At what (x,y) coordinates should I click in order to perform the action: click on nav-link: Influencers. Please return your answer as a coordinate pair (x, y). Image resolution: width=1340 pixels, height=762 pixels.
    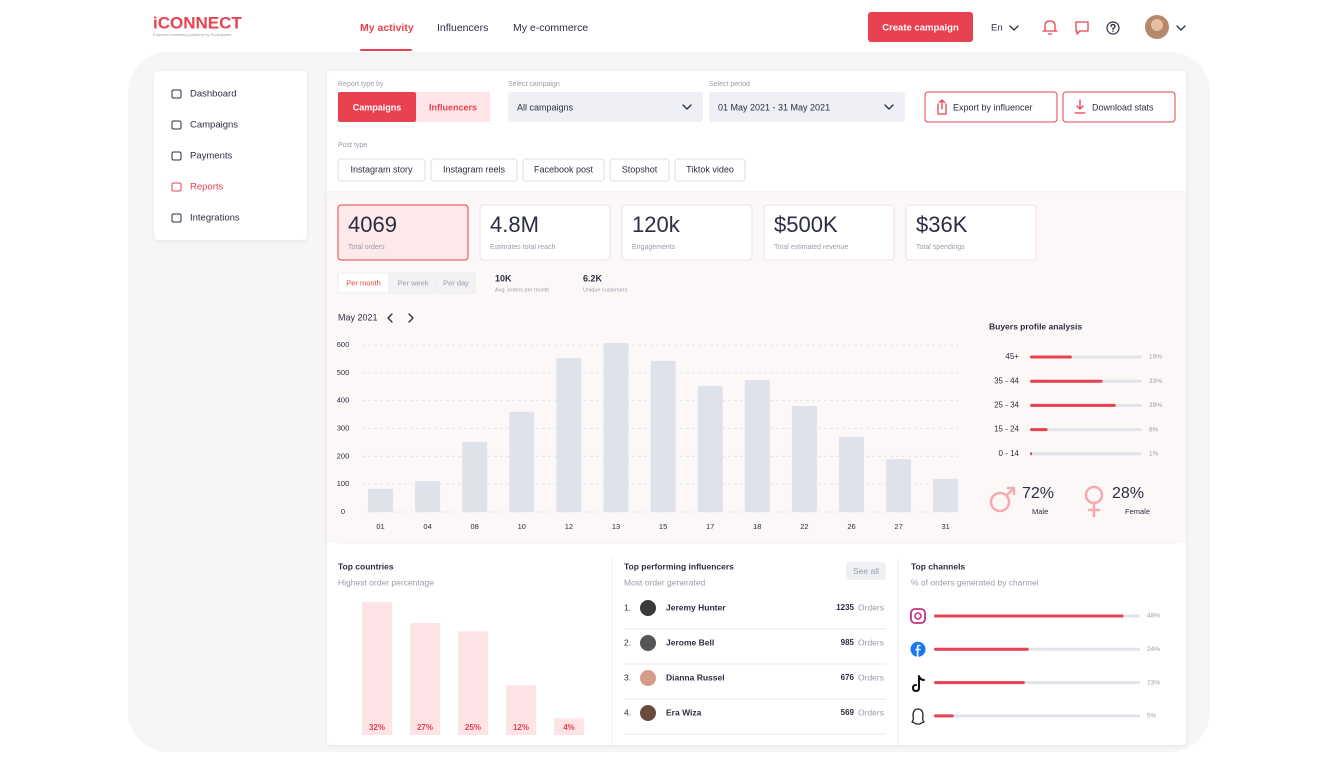
    Looking at the image, I should click on (462, 28).